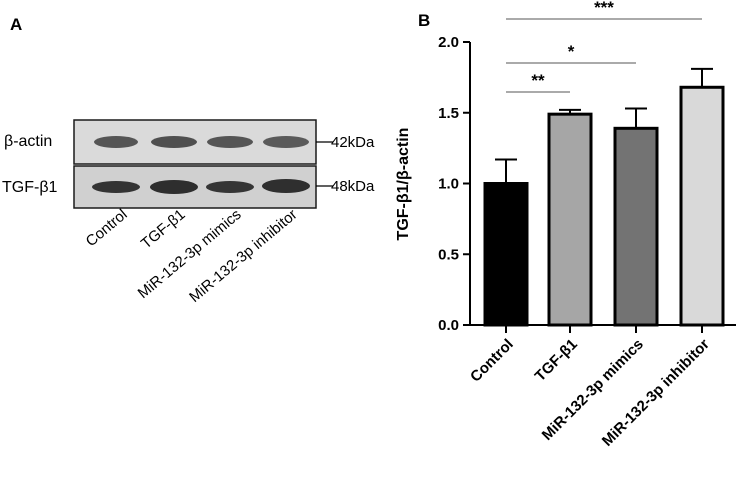  What do you see at coordinates (163, 229) in the screenshot?
I see `lane-label-tgf-beta1: TGF-β1` at bounding box center [163, 229].